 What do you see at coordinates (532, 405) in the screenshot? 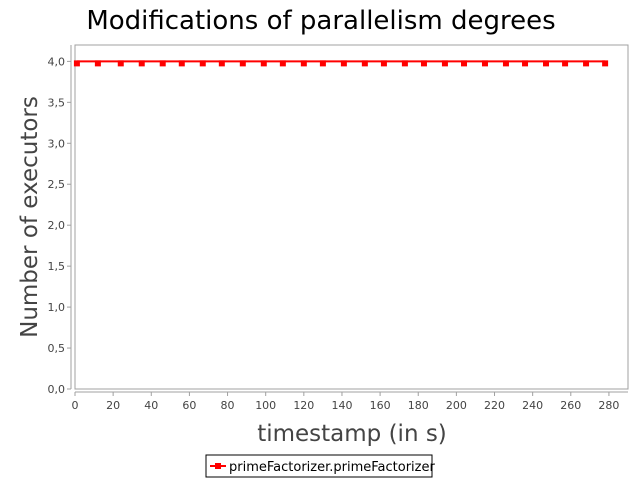
I see `x-tick-label: 240` at bounding box center [532, 405].